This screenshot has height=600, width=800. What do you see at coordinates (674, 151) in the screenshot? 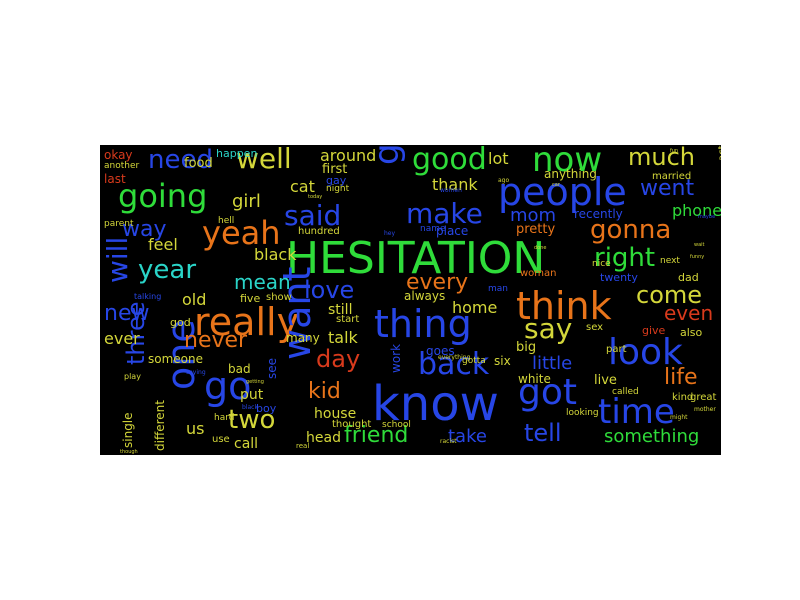
I see `word-fun: fun` at bounding box center [674, 151].